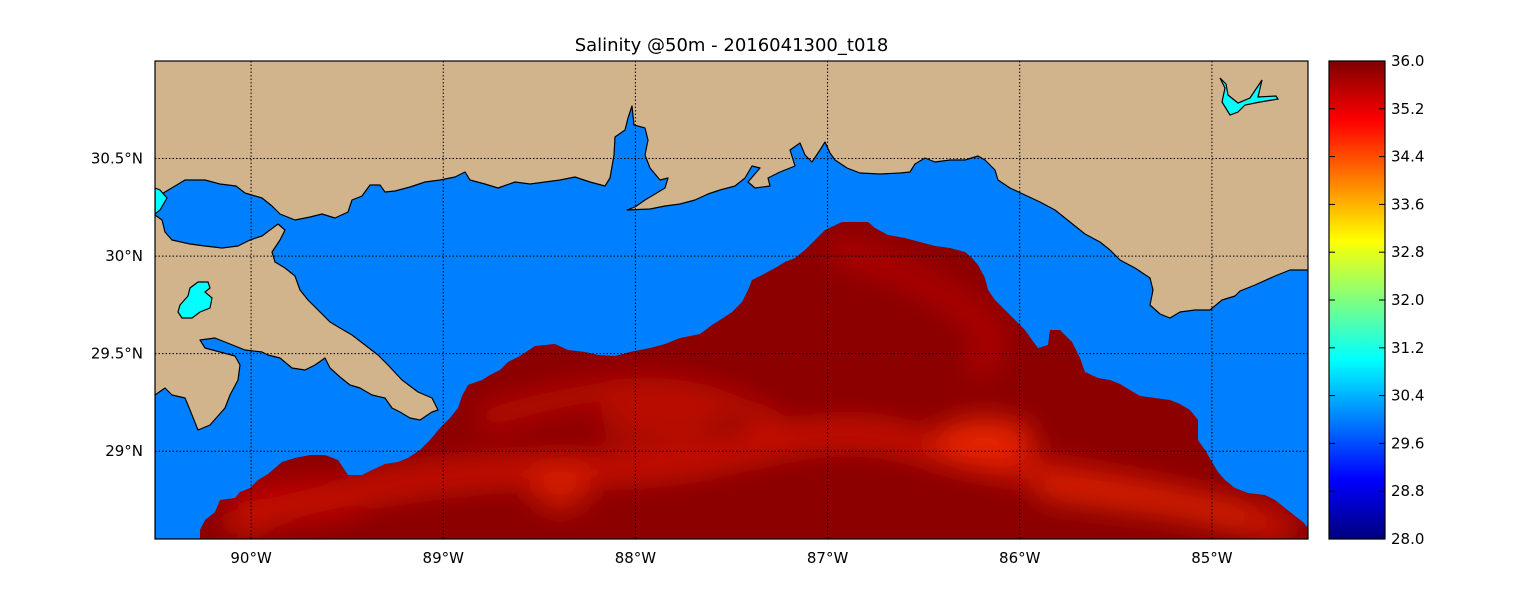  What do you see at coordinates (161, 201) in the screenshot?
I see `lake-left-edge` at bounding box center [161, 201].